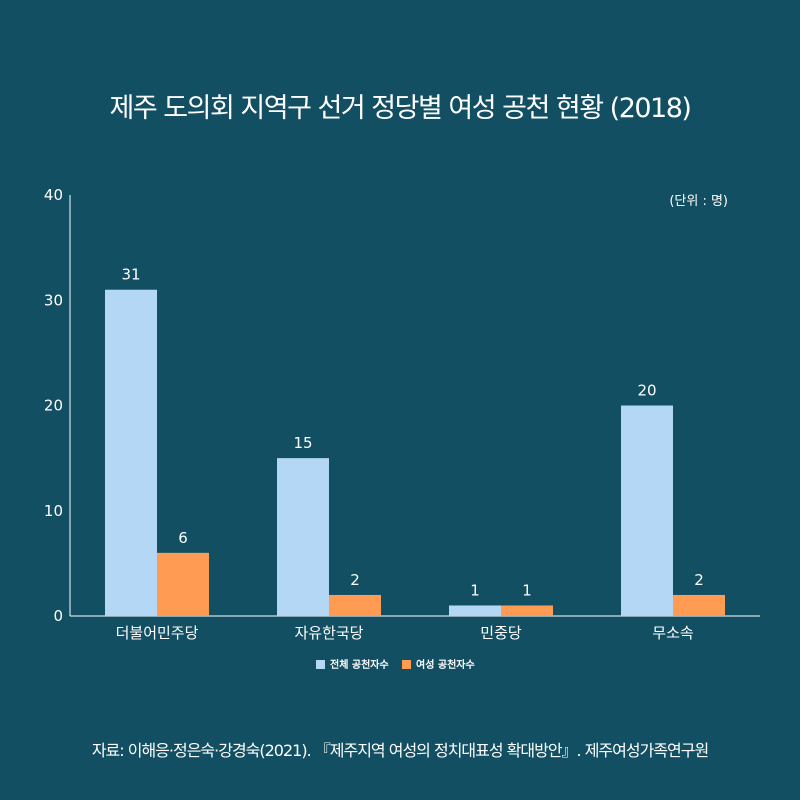  Describe the element at coordinates (58, 616) in the screenshot. I see `y-tick-label: 0` at that location.